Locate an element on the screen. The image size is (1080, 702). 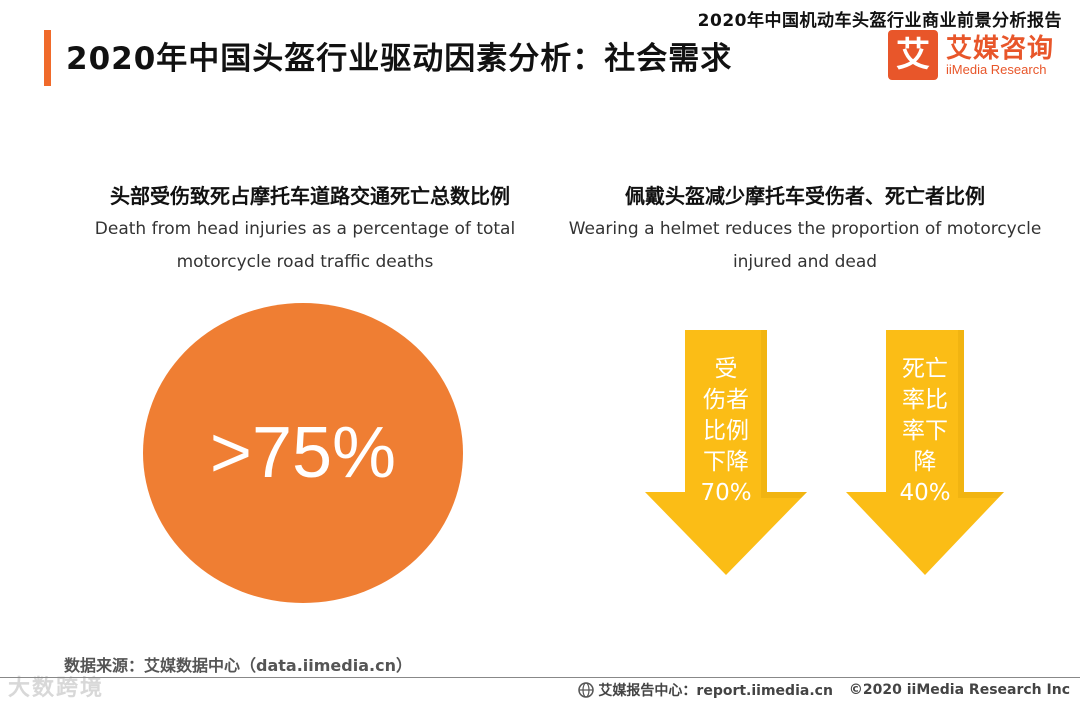
data-source: 数据来源：艾媒数据中心（data.iimedia.cn） is located at coordinates (238, 665).